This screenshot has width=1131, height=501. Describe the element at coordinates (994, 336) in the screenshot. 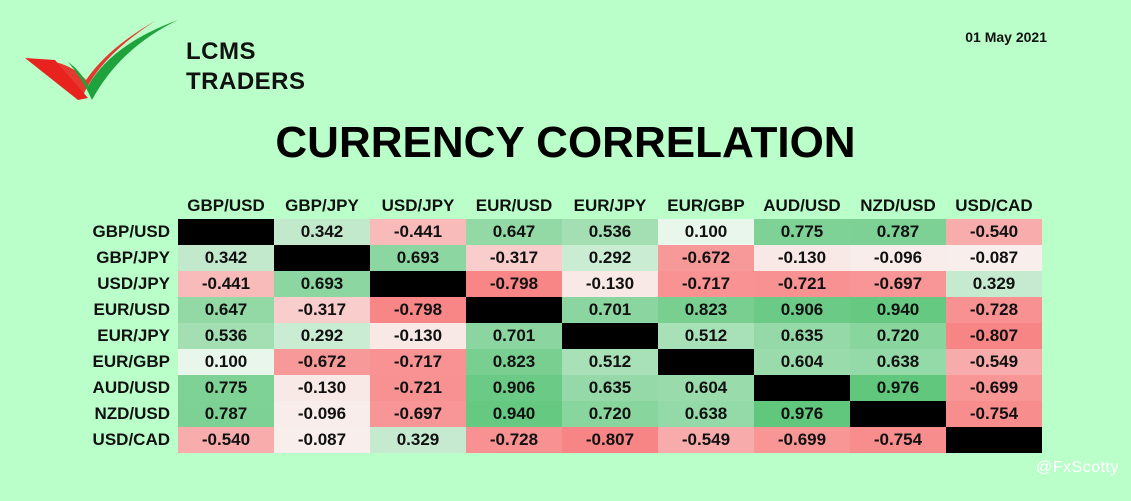

I see `heatmap-cell-eur-jpy-usd-cad: -0.807` at that location.